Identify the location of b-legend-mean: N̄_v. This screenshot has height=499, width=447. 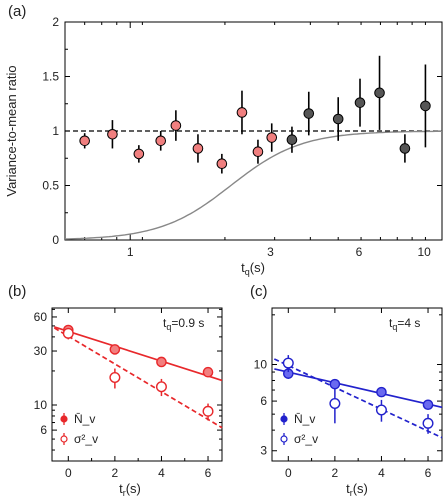
(84, 419).